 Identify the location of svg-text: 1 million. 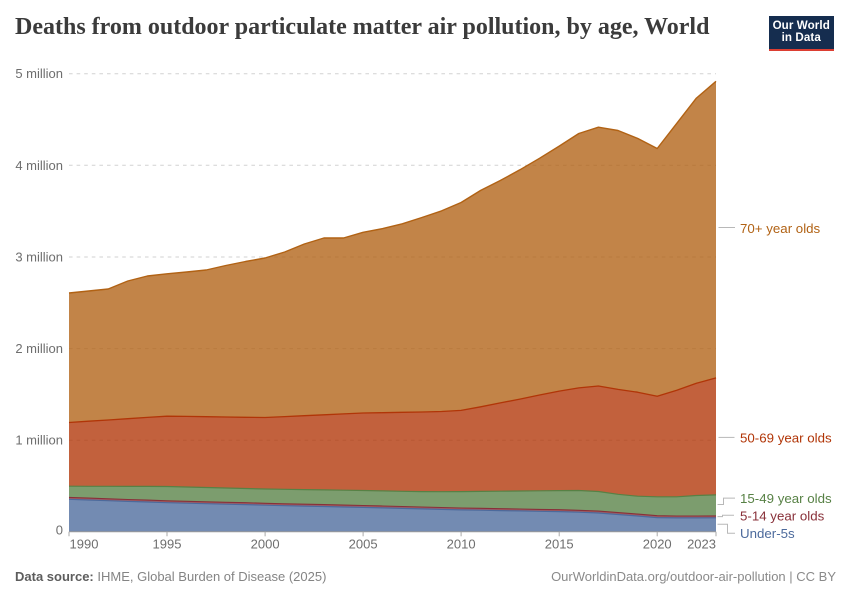
(39, 440).